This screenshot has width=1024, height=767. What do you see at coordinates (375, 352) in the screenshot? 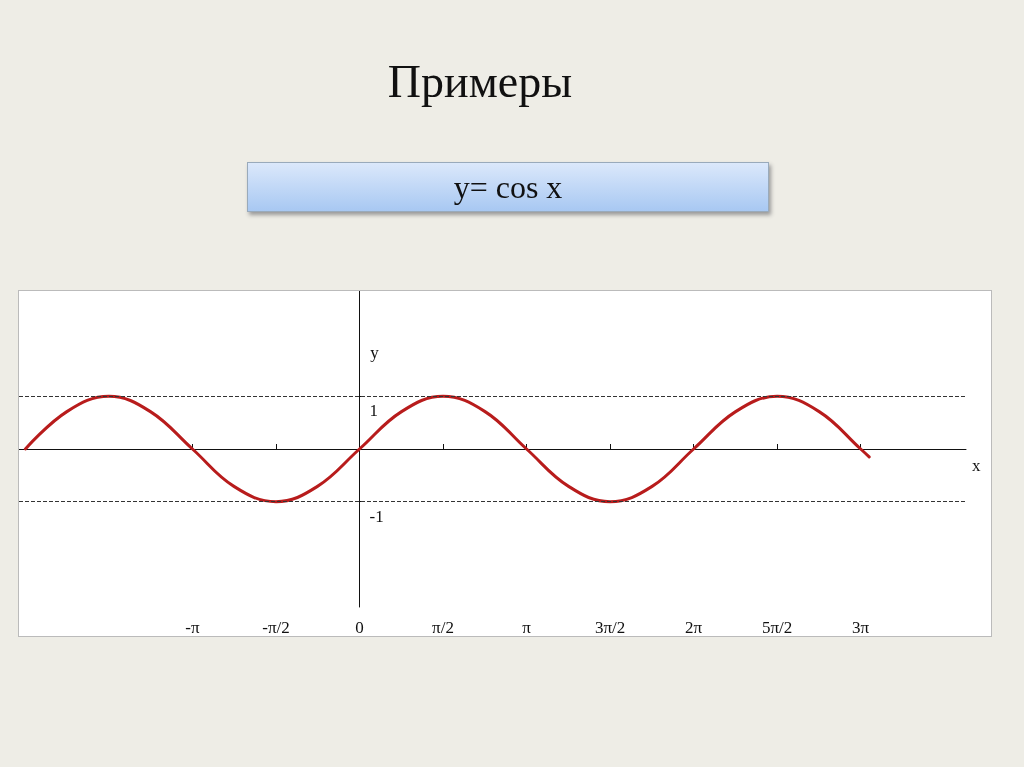
I see `y-axis-title: y` at bounding box center [375, 352].